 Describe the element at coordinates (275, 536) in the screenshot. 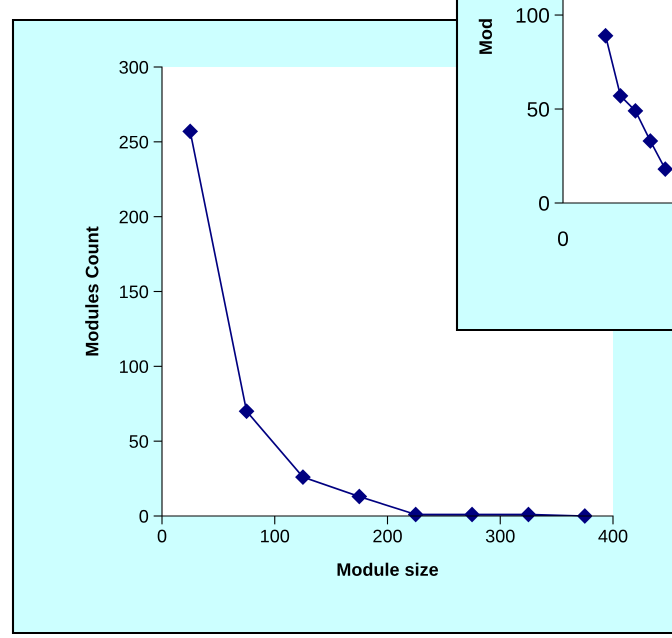

I see `x-tick-label: 100` at that location.